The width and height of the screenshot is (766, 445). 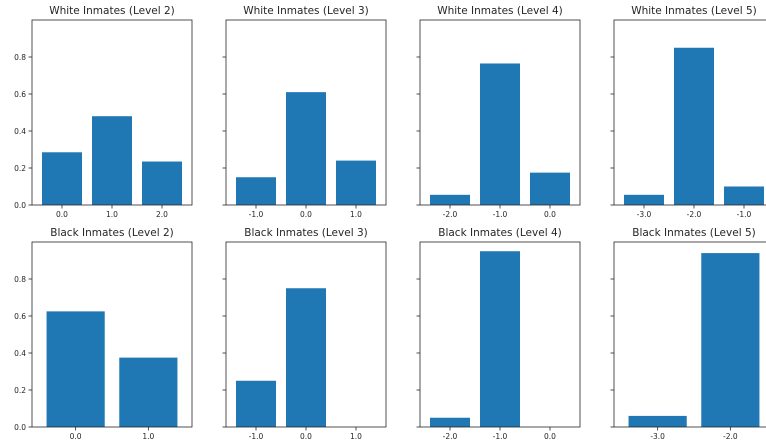 I want to click on subplot-6: -1.0 0.0 1.0 Black Inmates (Level 3), so click(x=305, y=333).